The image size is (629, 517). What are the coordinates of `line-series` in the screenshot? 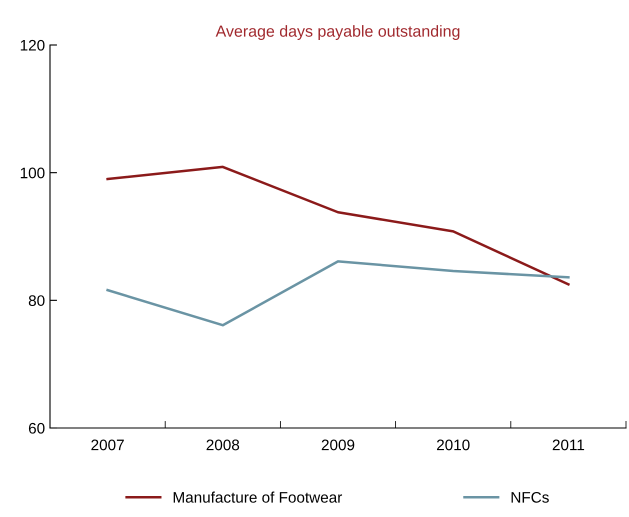 It's located at (338, 293).